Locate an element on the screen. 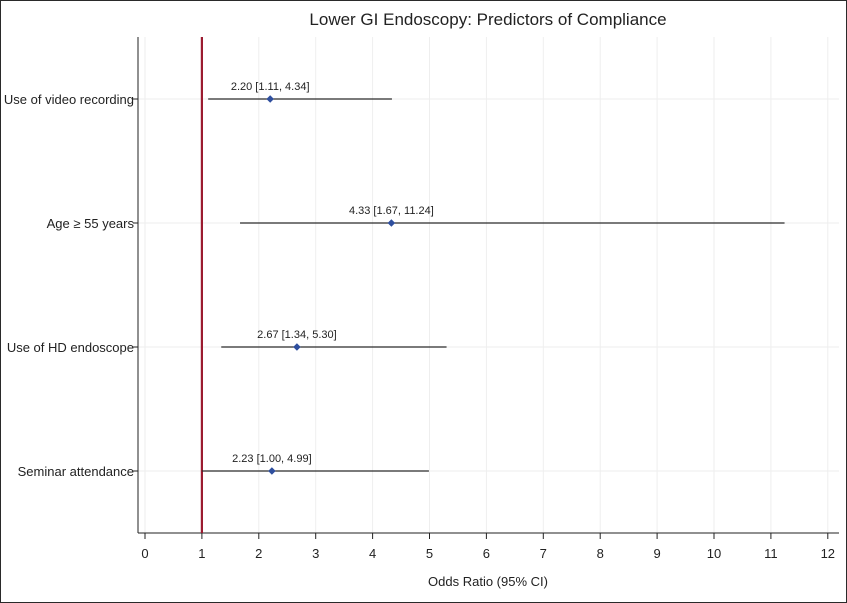  x-tick-label: 2 is located at coordinates (258, 553).